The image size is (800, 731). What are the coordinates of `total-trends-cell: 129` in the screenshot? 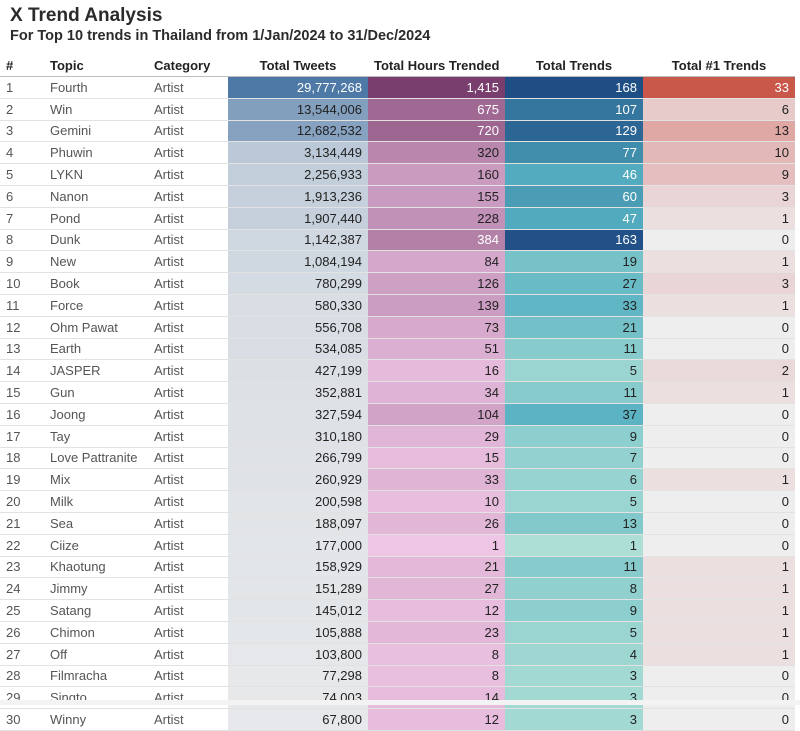 It's located at (574, 131).